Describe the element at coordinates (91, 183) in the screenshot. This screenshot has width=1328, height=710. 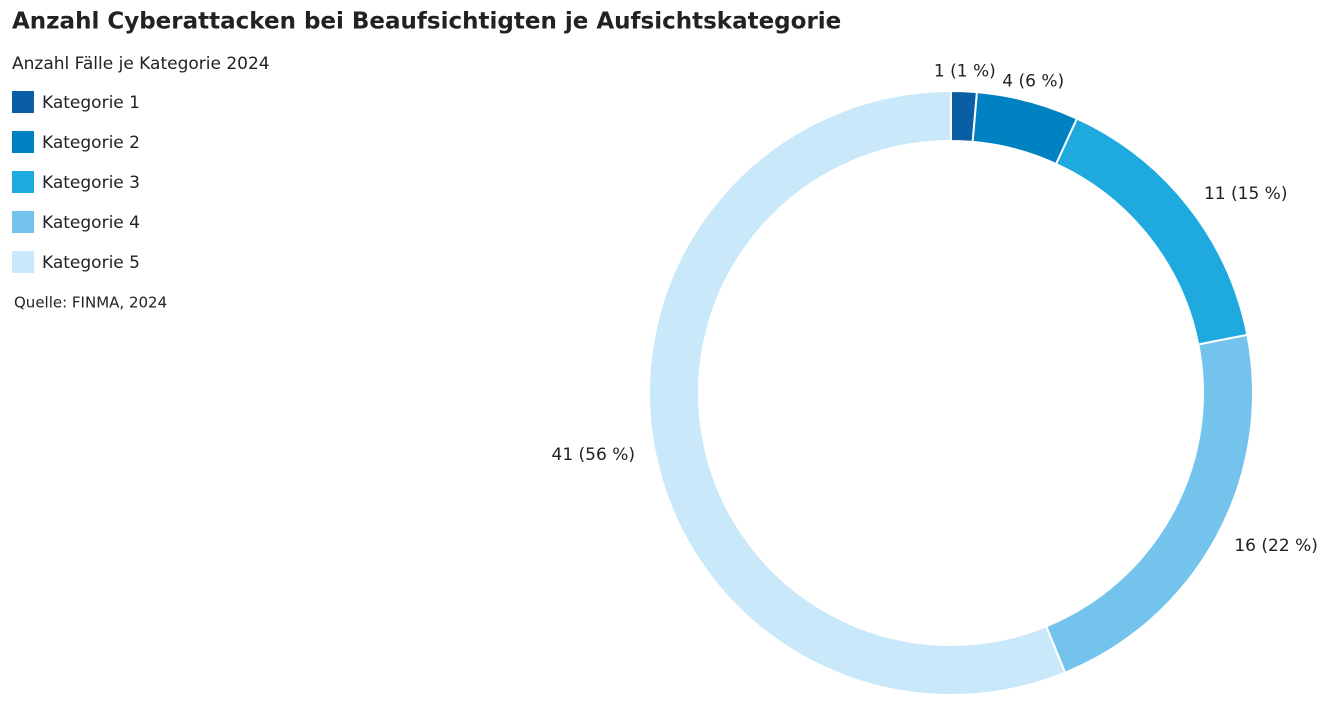
I see `legend-label: Kategorie 3` at that location.